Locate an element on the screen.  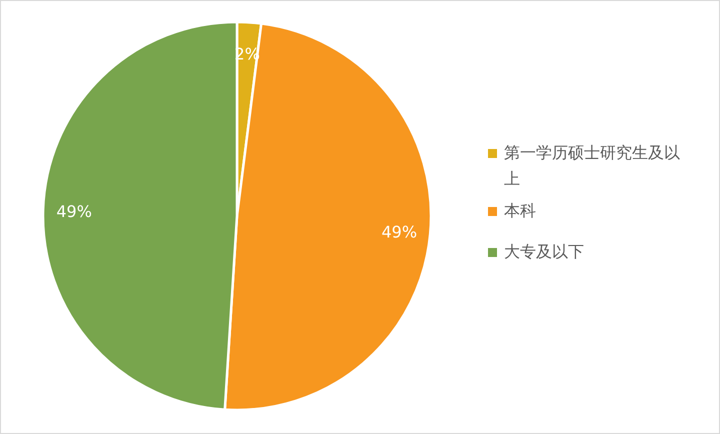
legend-label: 本科 is located at coordinates (520, 210).